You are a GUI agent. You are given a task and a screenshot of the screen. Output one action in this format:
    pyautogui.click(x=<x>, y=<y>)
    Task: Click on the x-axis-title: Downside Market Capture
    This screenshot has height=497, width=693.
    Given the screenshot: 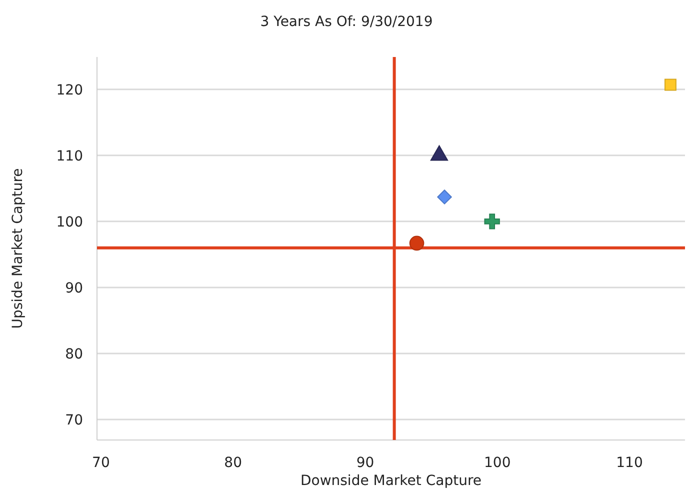 What is the action you would take?
    pyautogui.click(x=391, y=481)
    